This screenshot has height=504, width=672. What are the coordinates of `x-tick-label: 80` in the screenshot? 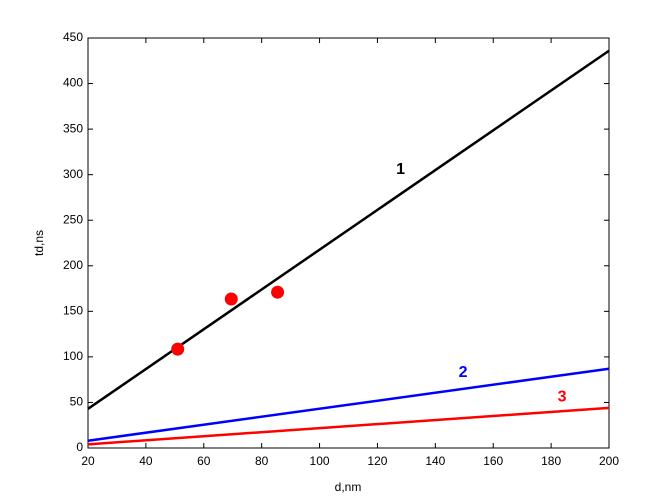 It's located at (262, 461).